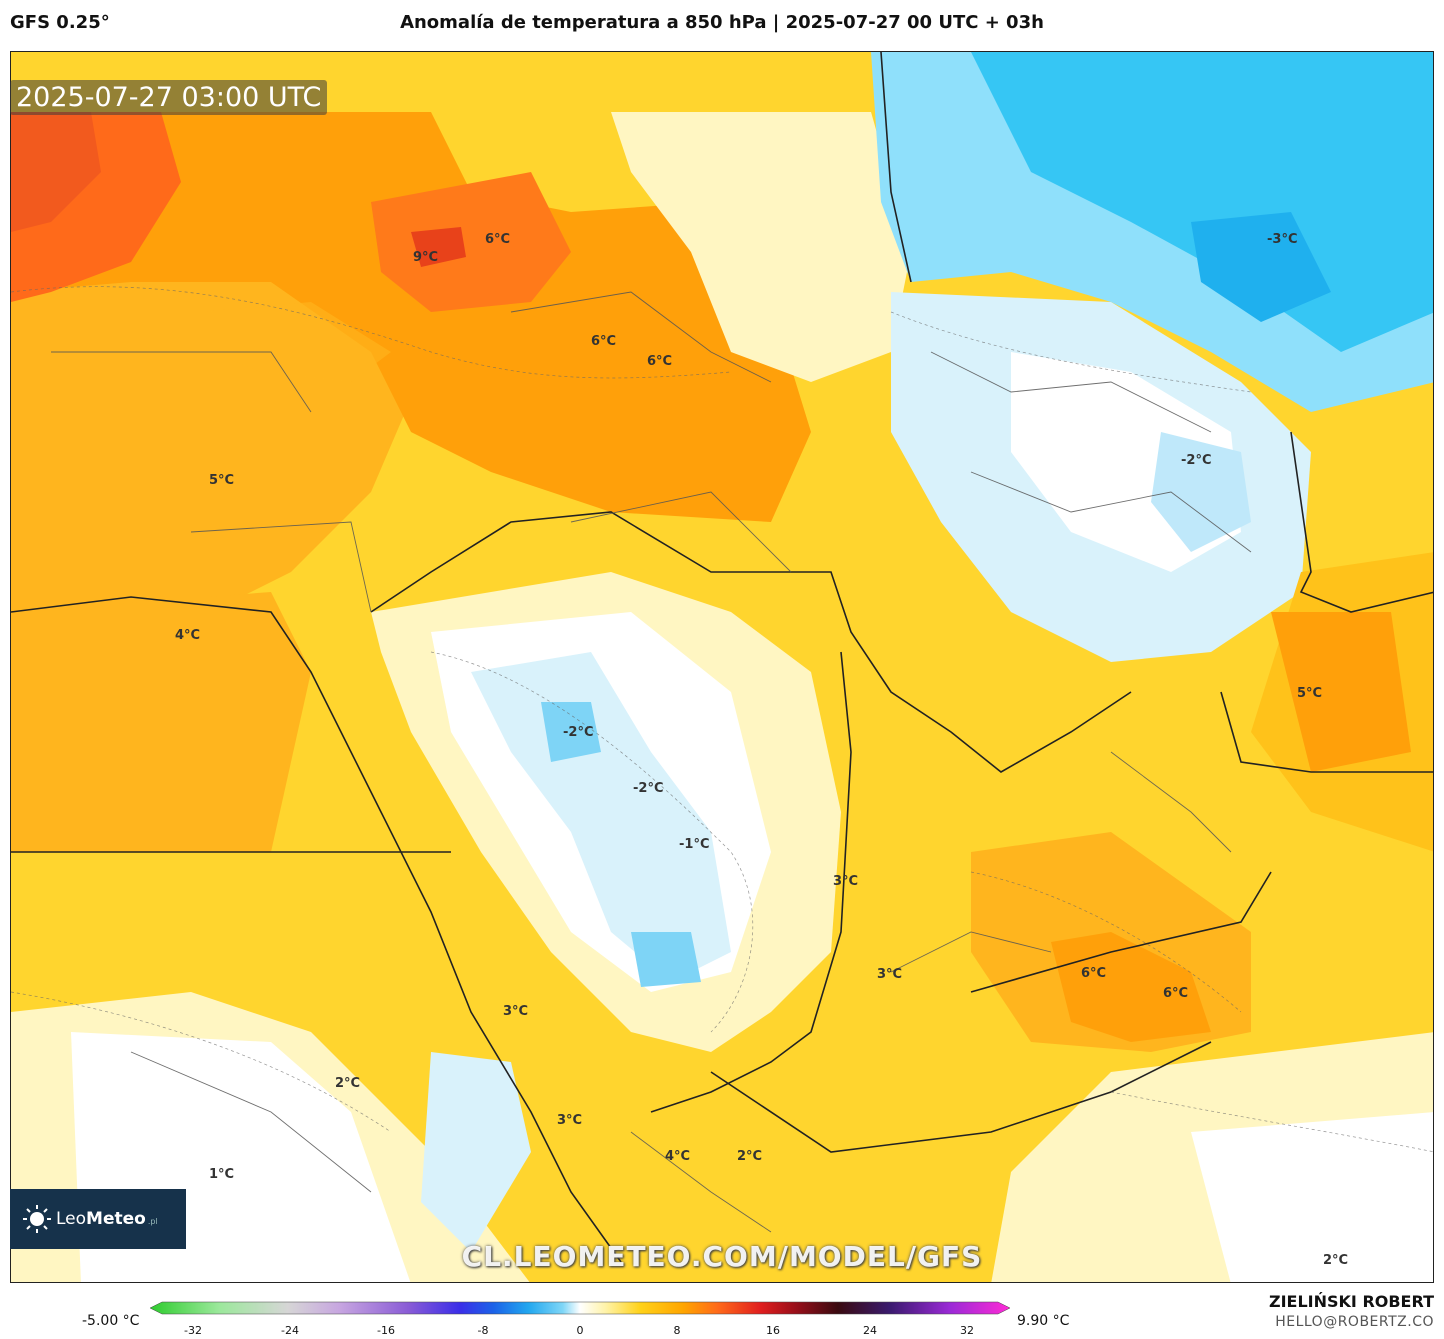  Describe the element at coordinates (169, 97) in the screenshot. I see `valid-time-badge: 2025-07-27 03:00 UTC` at that location.